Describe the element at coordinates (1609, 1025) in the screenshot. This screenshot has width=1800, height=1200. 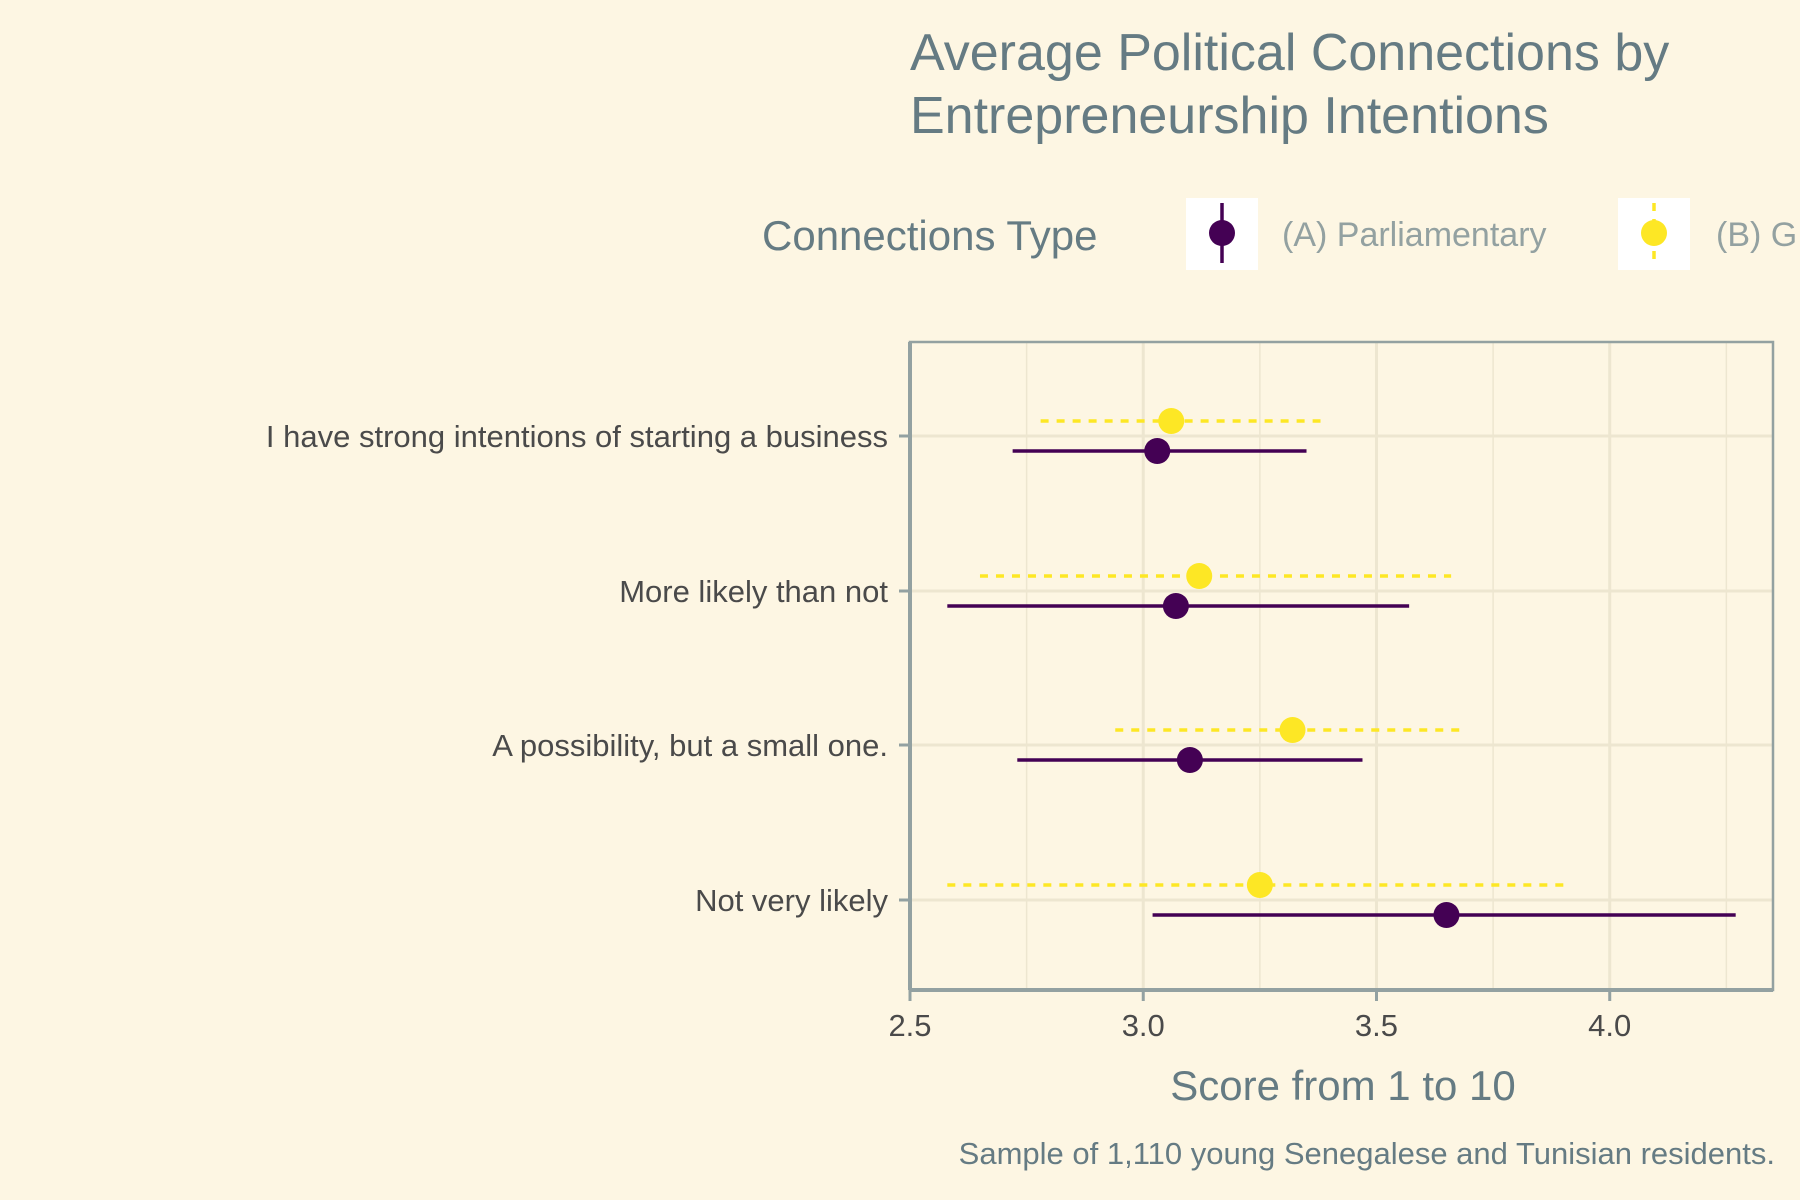
I see `x-tick-label-3: 4.0` at that location.